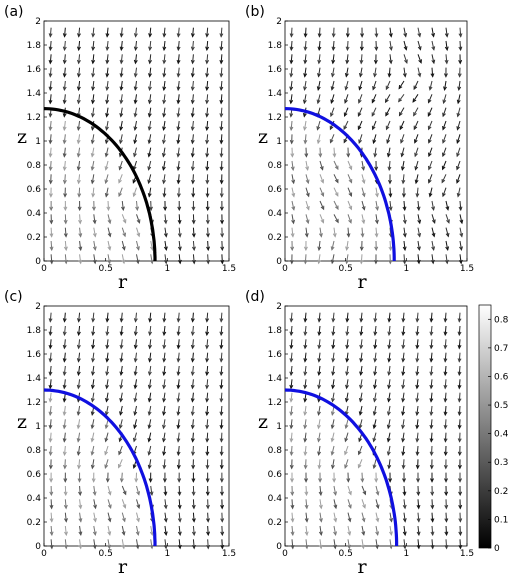 Image resolution: width=512 pixels, height=578 pixels. I want to click on velocity-field, so click(136, 146).